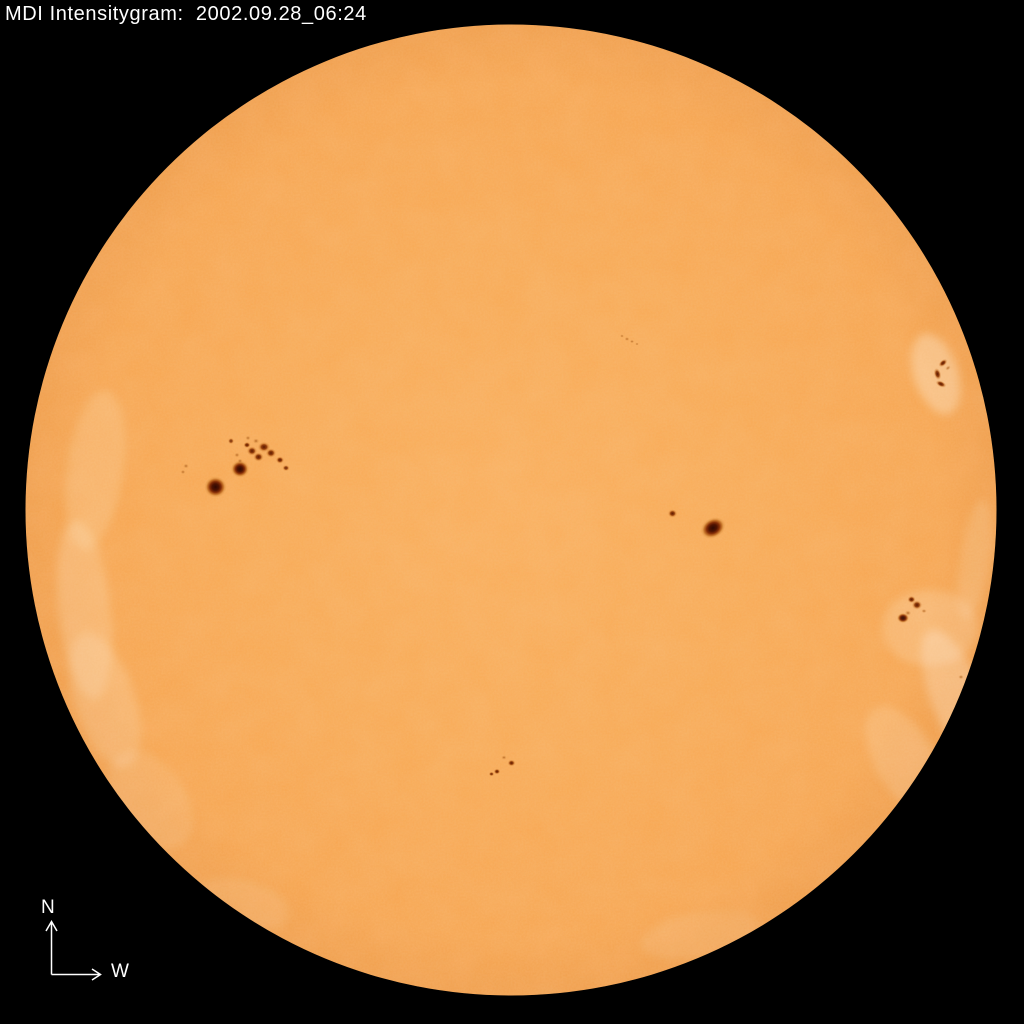 The image size is (1024, 1024). I want to click on image-title: MDI Intensitygram: 2002.09.28_06:24, so click(186, 14).